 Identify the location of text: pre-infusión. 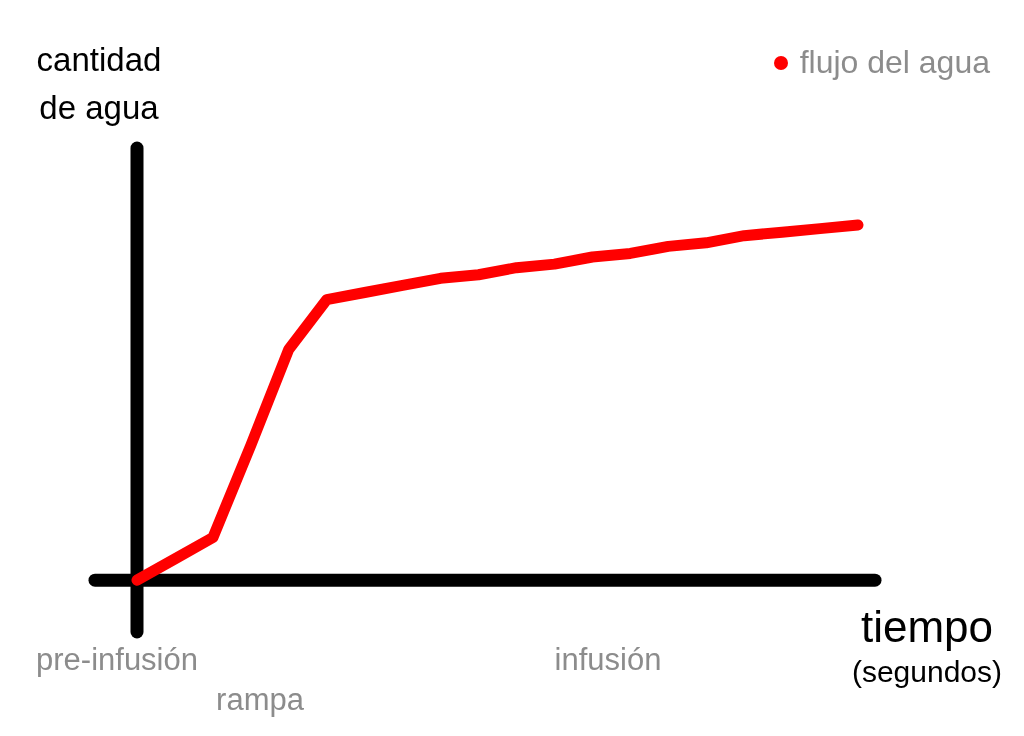
(117, 660).